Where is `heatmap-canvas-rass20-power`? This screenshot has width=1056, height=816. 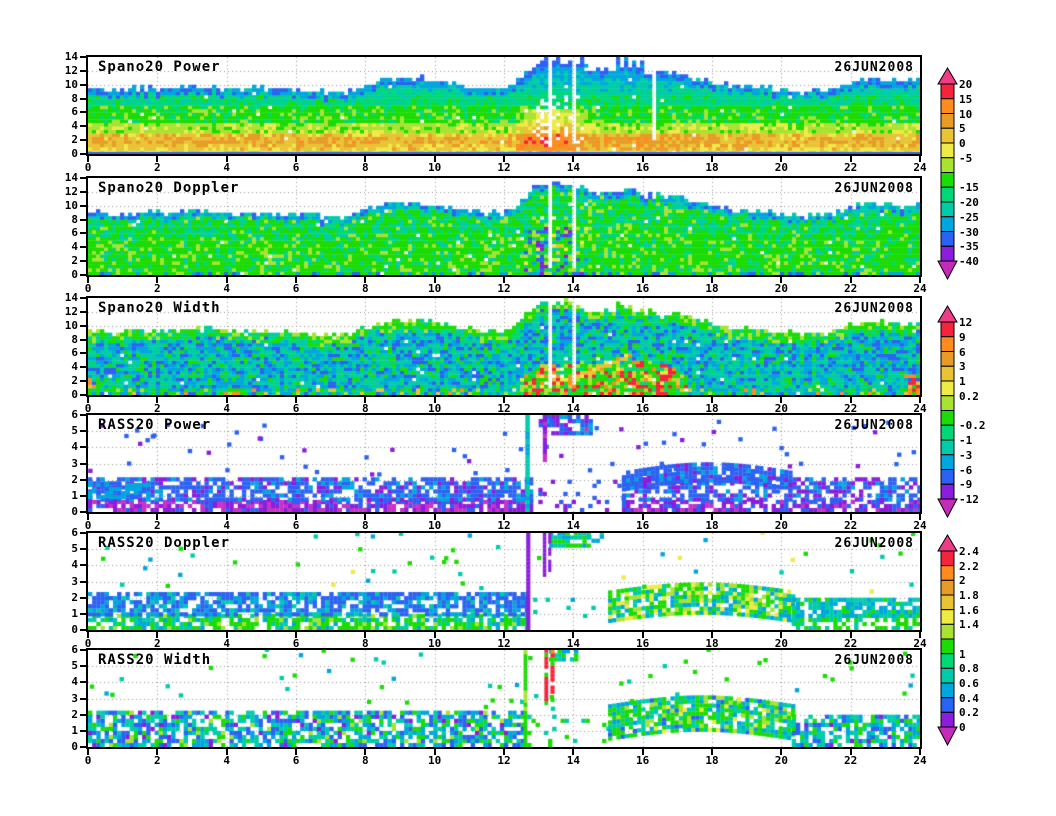 heatmap-canvas-rass20-power is located at coordinates (504, 463).